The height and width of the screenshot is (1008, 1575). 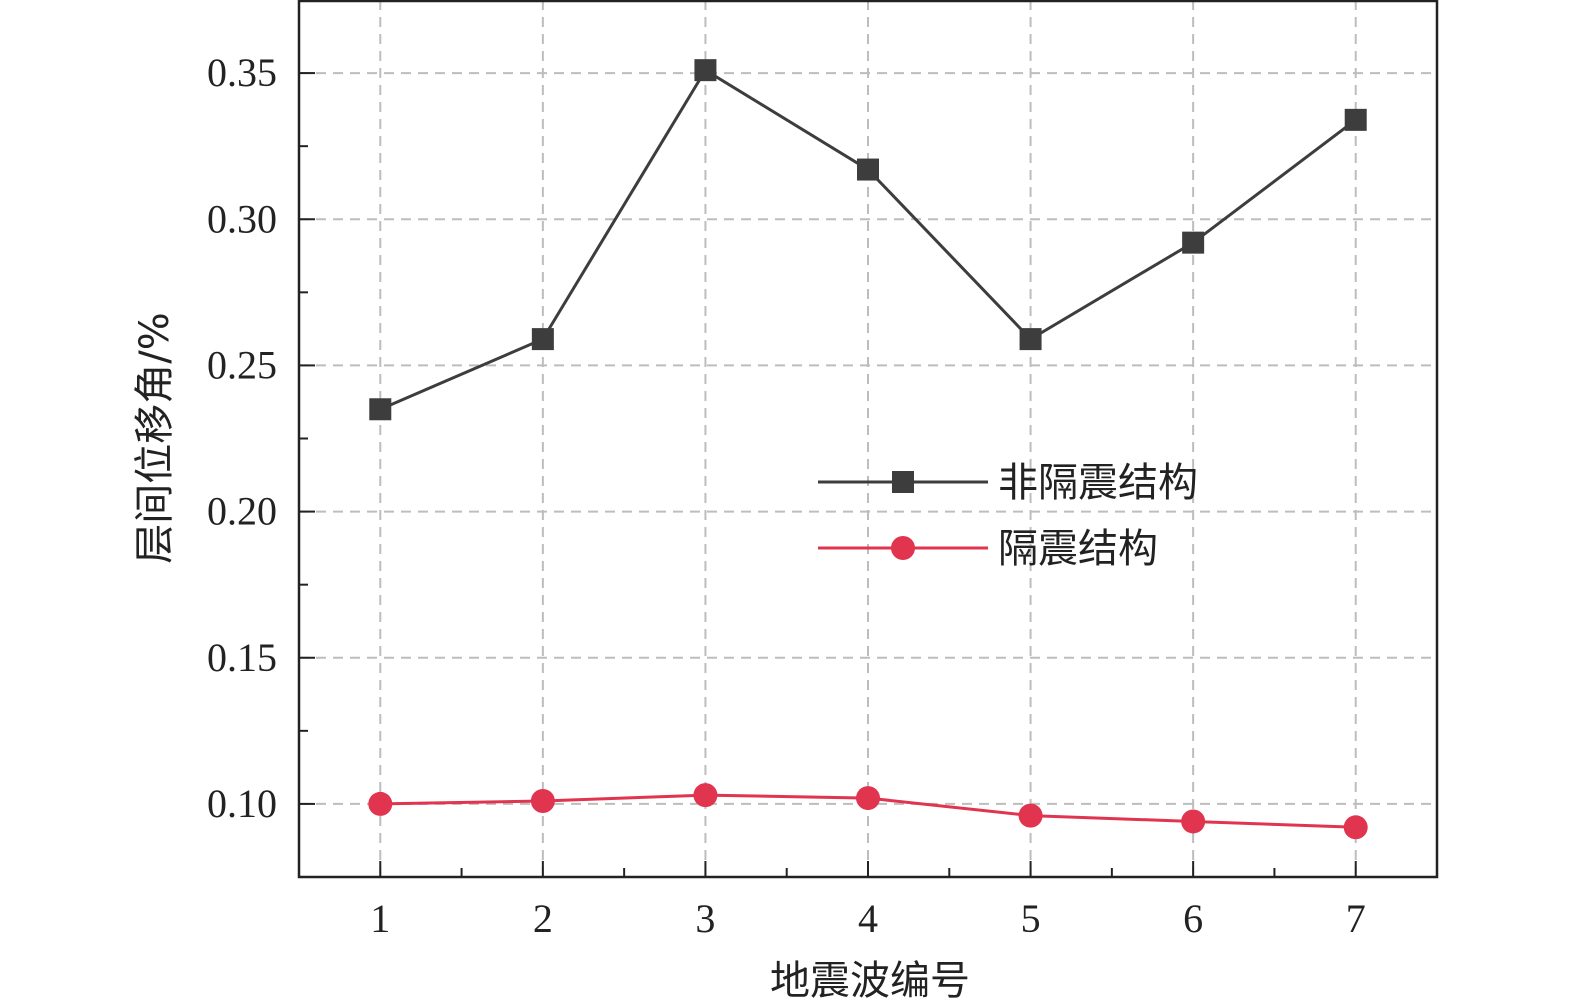 What do you see at coordinates (242, 803) in the screenshot?
I see `y-tick-label: 0.10` at bounding box center [242, 803].